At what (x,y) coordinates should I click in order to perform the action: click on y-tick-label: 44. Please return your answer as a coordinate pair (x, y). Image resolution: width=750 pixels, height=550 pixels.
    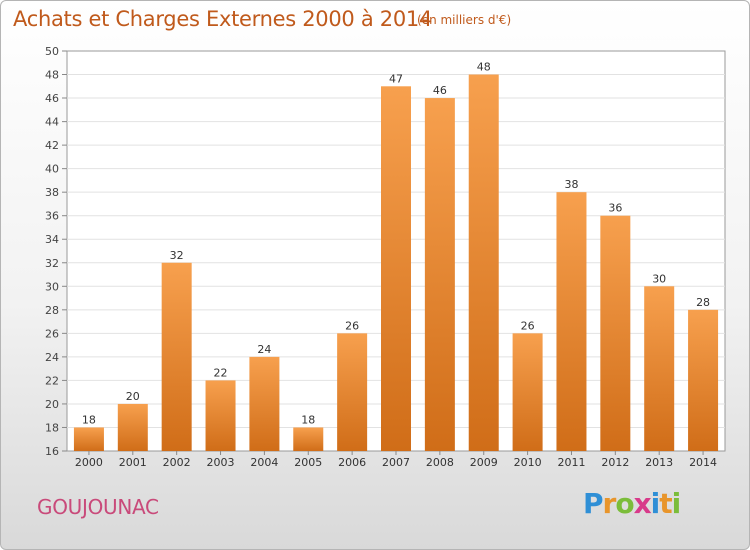
    Looking at the image, I should click on (52, 122).